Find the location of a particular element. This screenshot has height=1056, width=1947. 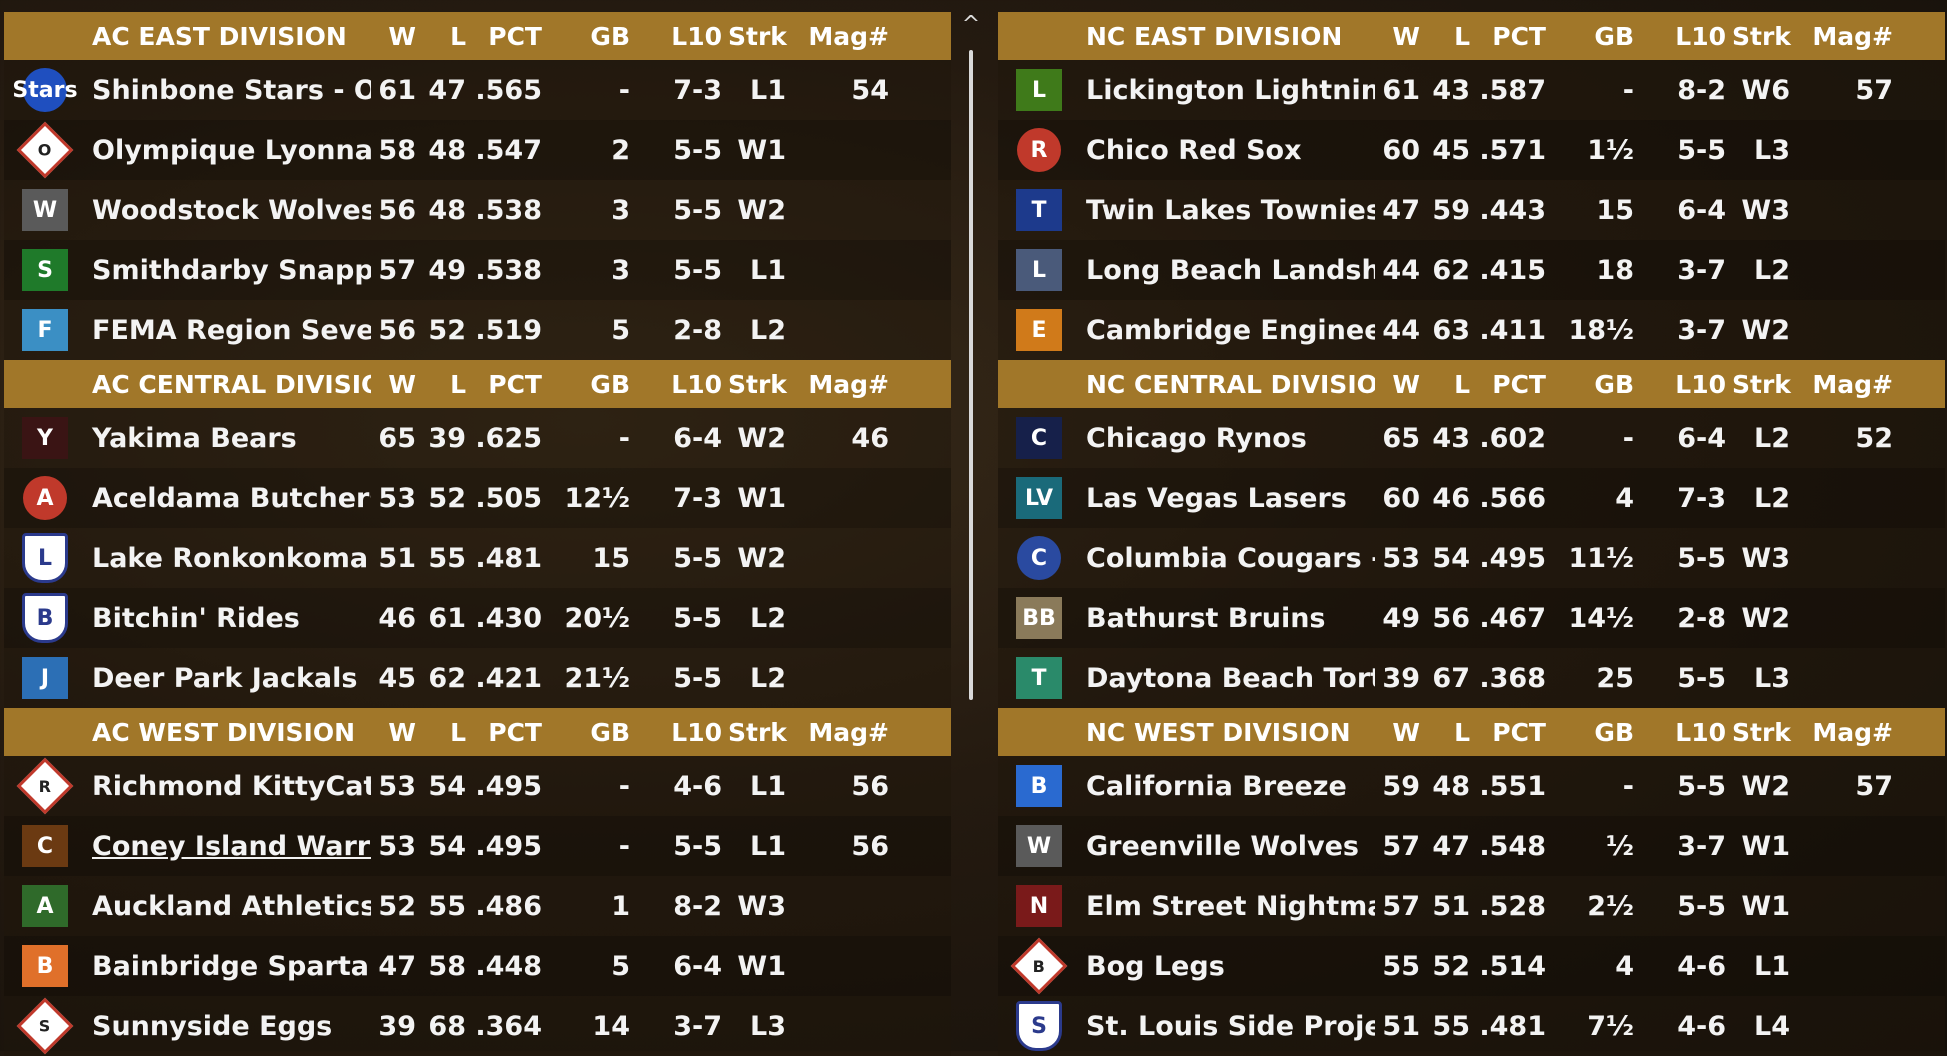

vertical-scrollbar: ^ is located at coordinates (971, 357).